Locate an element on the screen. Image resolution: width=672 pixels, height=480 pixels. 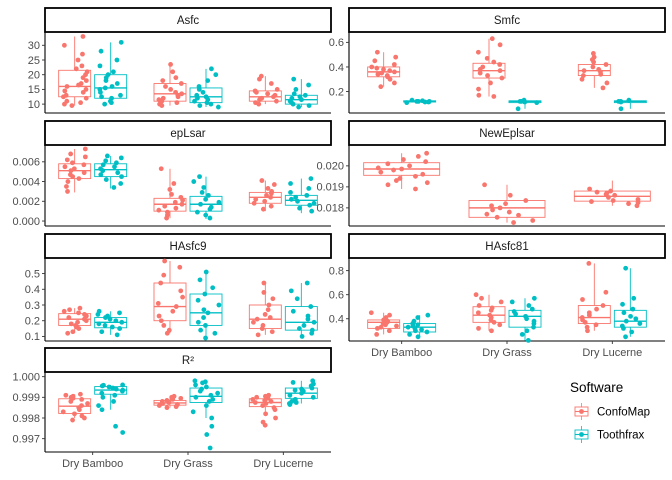
box-iqr is located at coordinates (630, 318).